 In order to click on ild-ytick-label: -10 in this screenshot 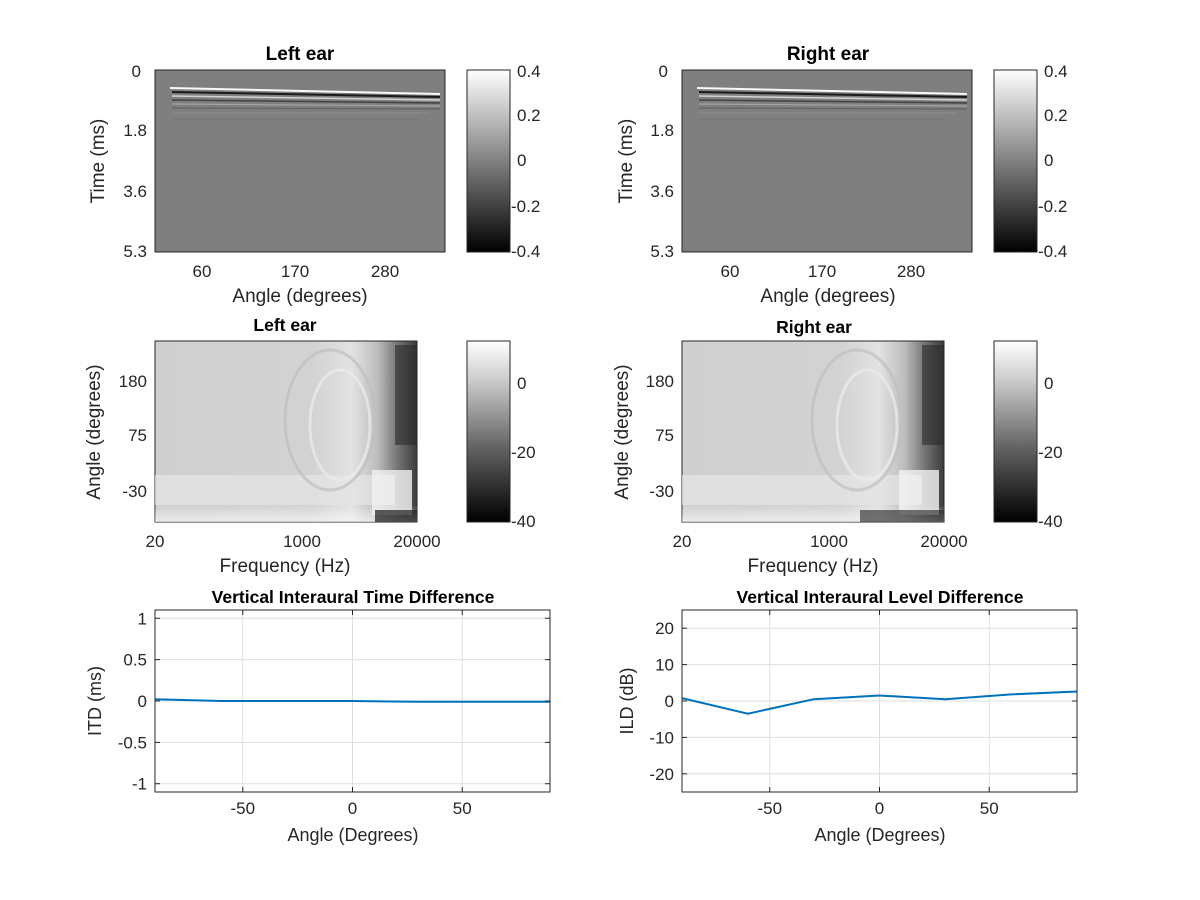, I will do `click(661, 737)`.